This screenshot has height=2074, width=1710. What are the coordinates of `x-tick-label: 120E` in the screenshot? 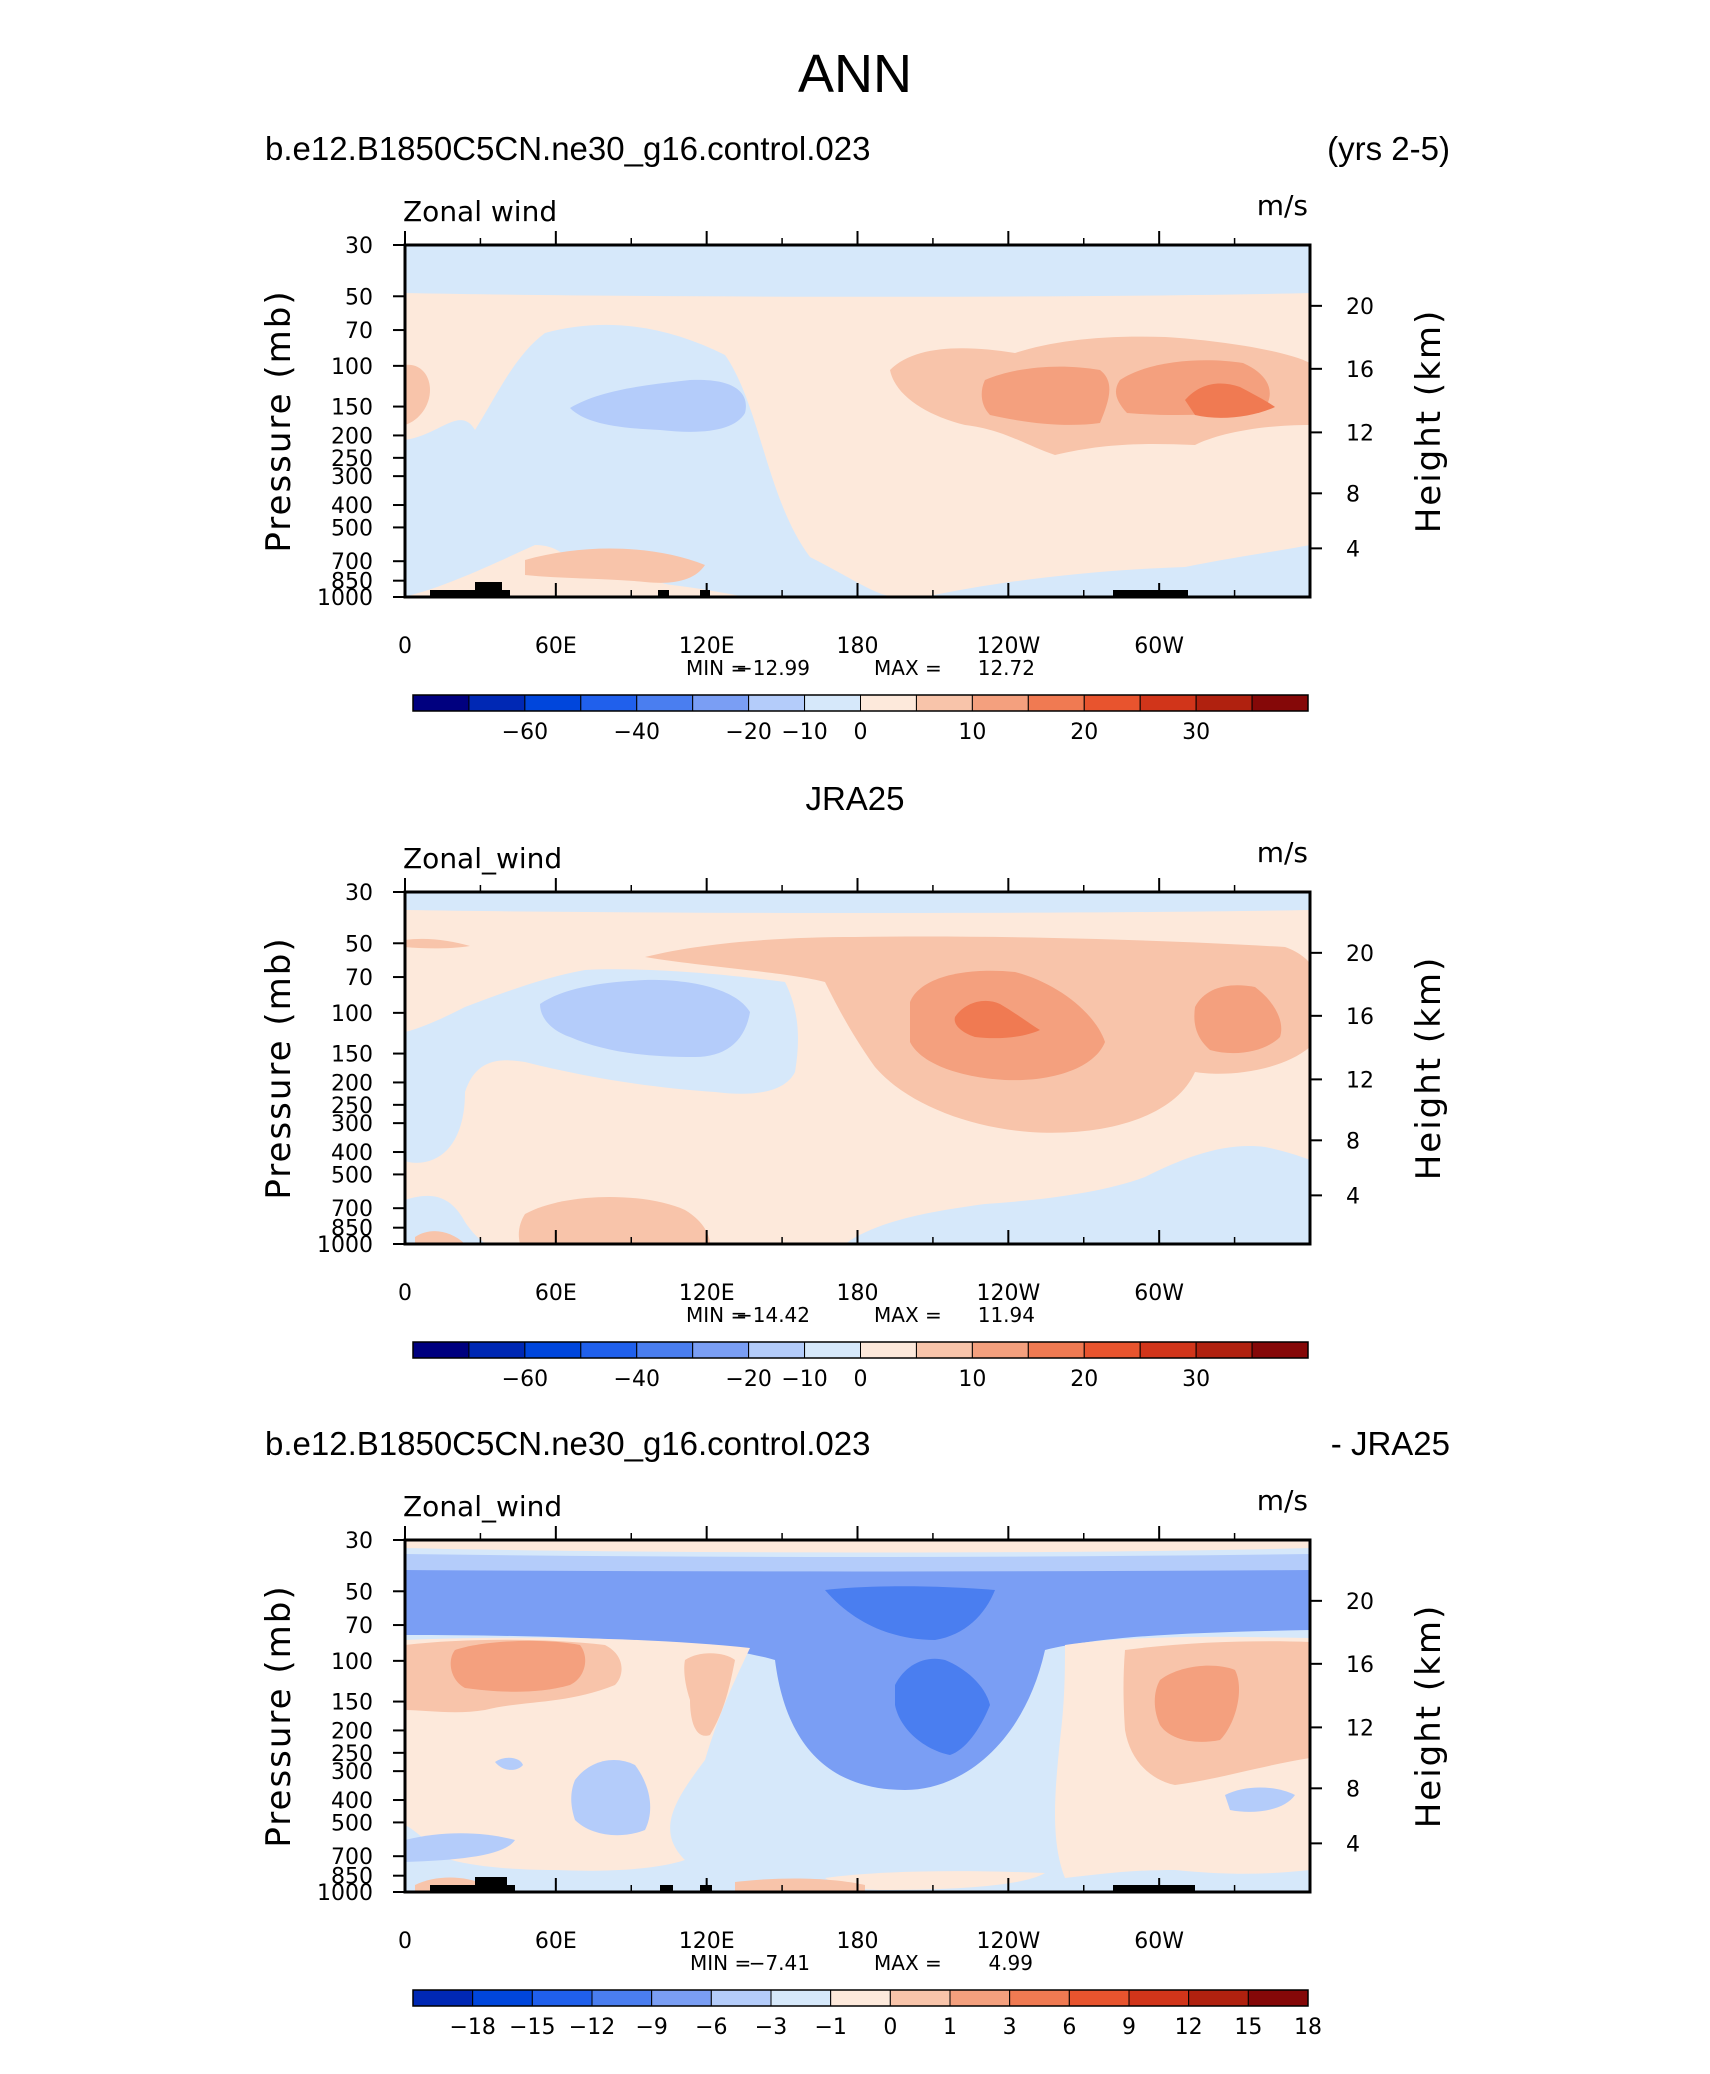 It's located at (707, 1293).